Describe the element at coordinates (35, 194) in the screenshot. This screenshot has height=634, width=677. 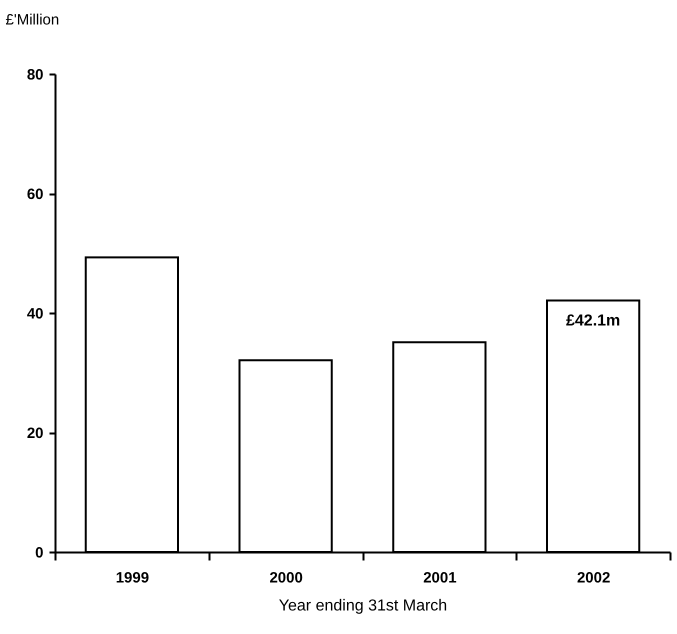
I see `y-tick-label: 60` at that location.